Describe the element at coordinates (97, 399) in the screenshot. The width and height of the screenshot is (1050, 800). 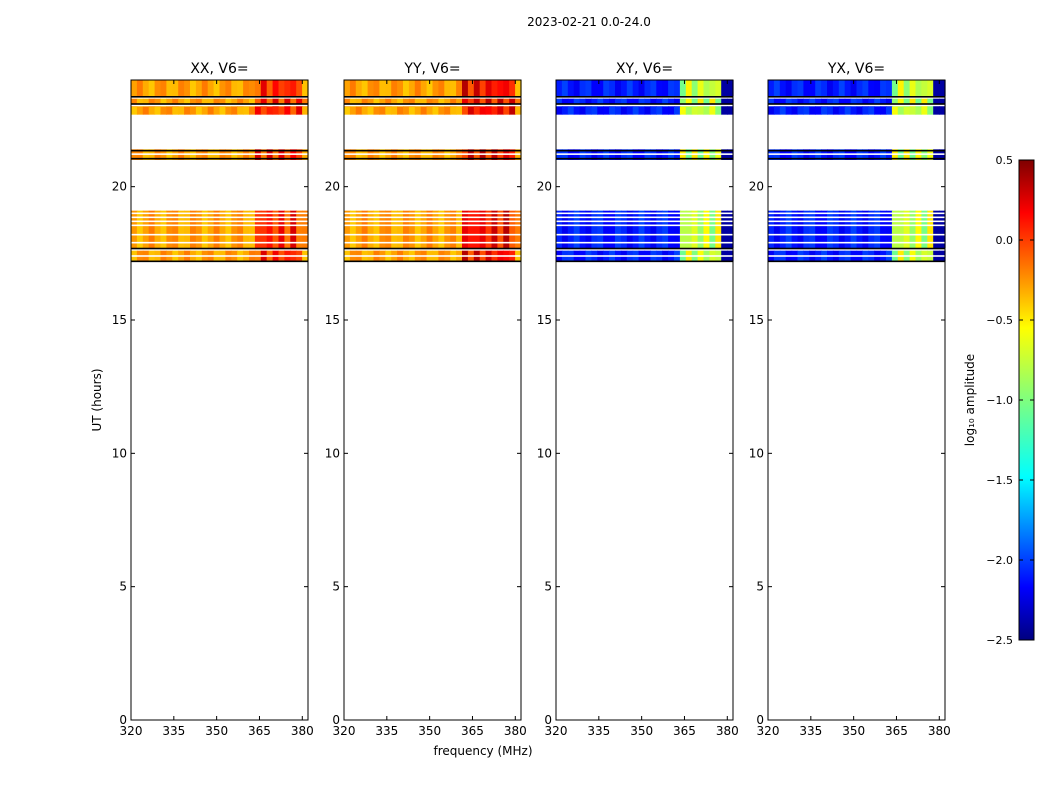
I see `y-axis-label: UT (hours)` at that location.